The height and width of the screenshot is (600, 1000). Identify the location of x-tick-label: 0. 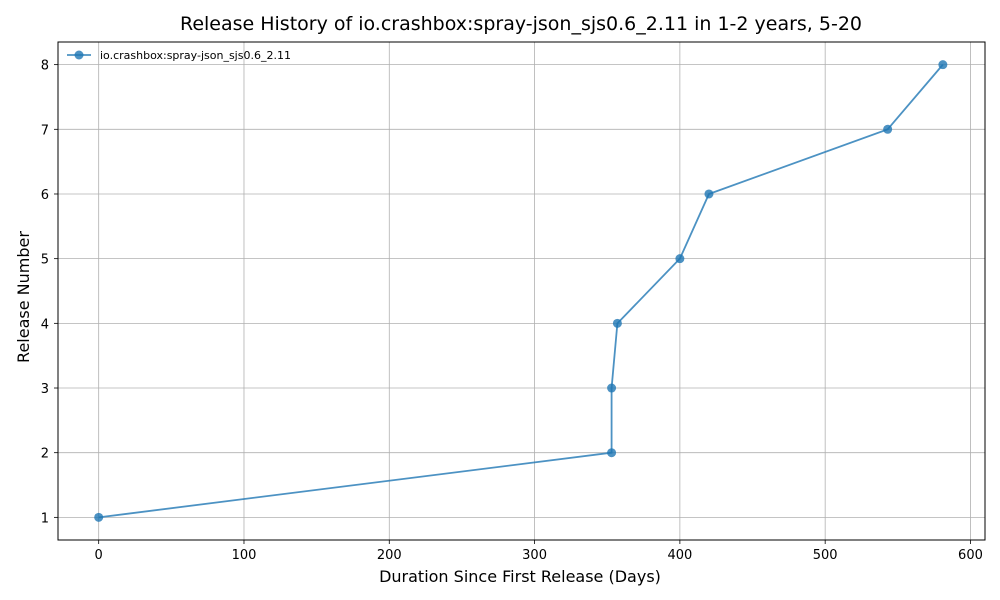
(99, 555).